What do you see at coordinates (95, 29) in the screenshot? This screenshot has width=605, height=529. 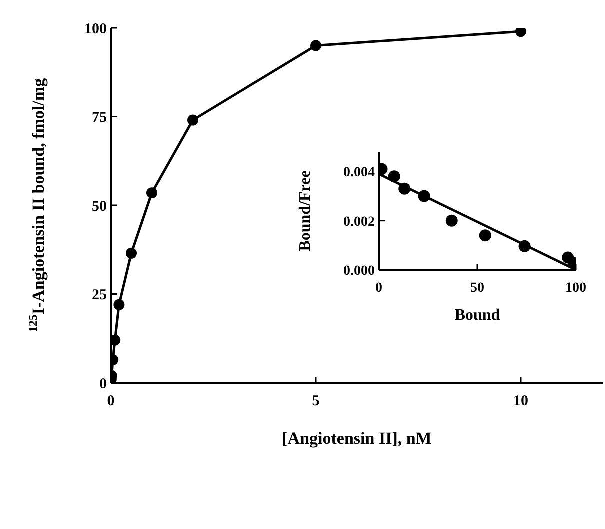 I see `y-tick-label: 100` at bounding box center [95, 29].